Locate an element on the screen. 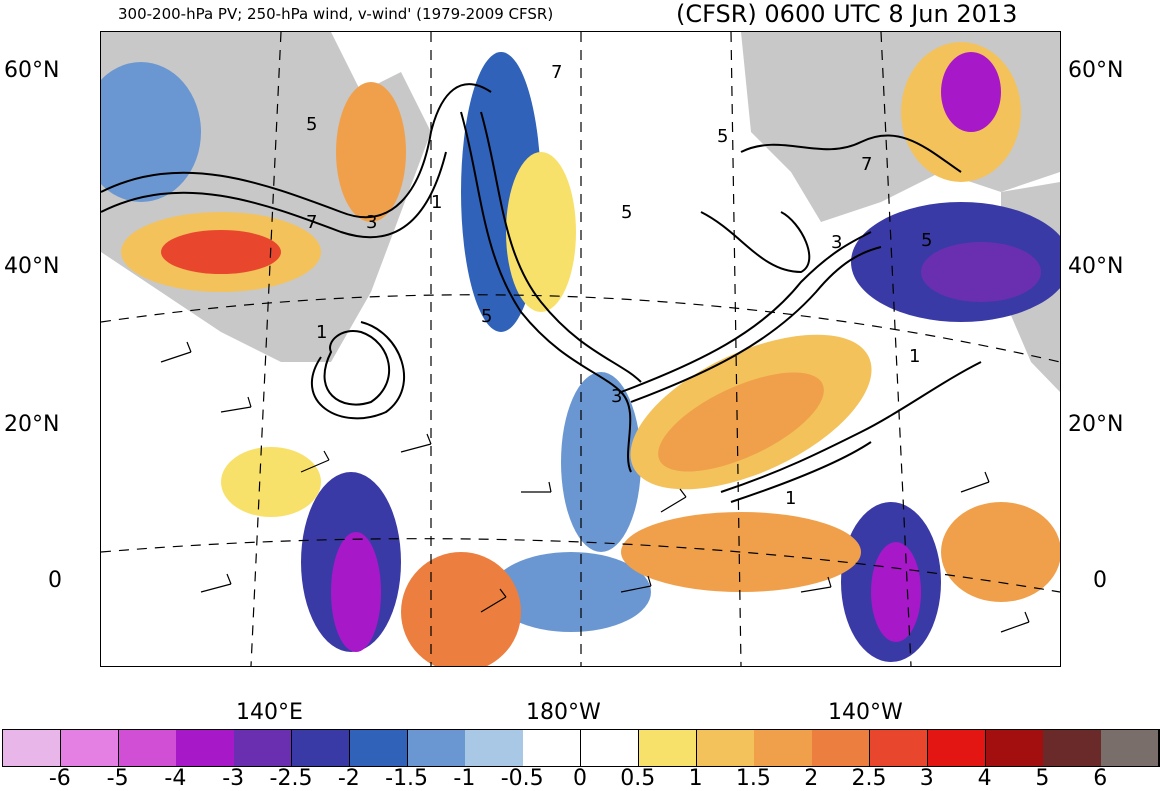 The height and width of the screenshot is (791, 1160). purple-core-se is located at coordinates (896, 592).